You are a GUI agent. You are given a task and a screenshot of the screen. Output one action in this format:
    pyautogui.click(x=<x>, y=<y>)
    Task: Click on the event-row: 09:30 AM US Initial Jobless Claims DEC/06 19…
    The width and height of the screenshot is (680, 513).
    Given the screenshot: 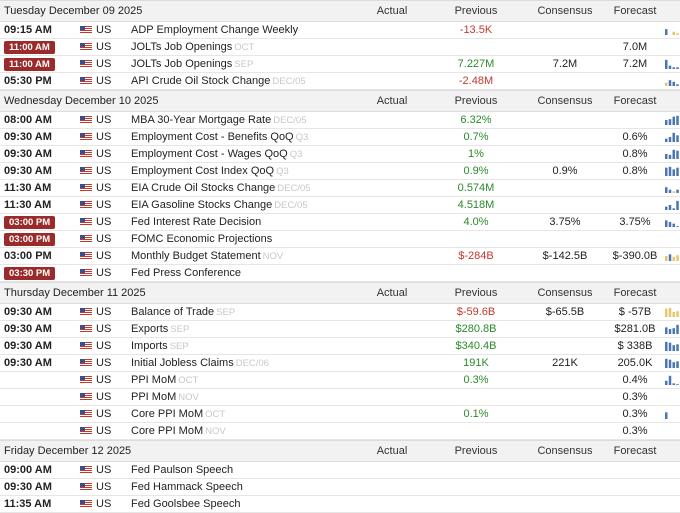 What is the action you would take?
    pyautogui.click(x=340, y=363)
    